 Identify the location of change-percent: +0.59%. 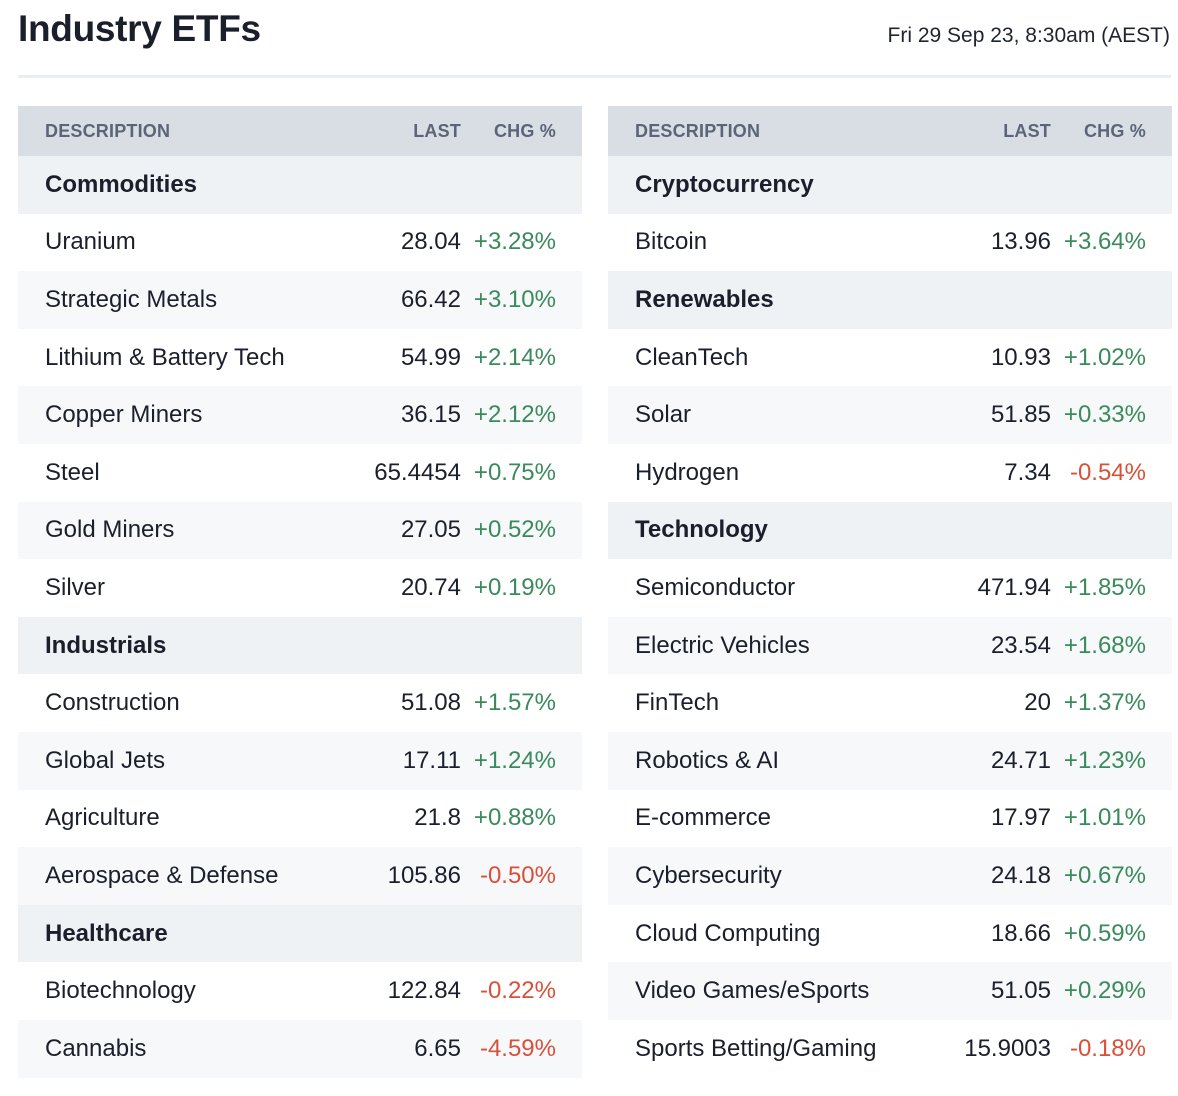
(1104, 933).